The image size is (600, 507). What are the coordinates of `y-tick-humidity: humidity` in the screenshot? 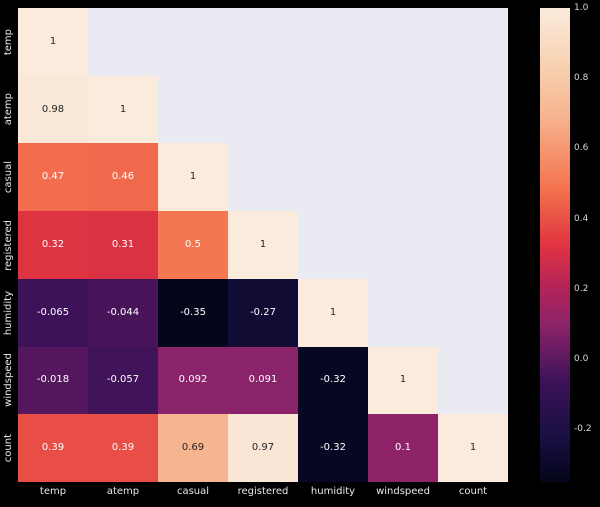 It's located at (8, 313).